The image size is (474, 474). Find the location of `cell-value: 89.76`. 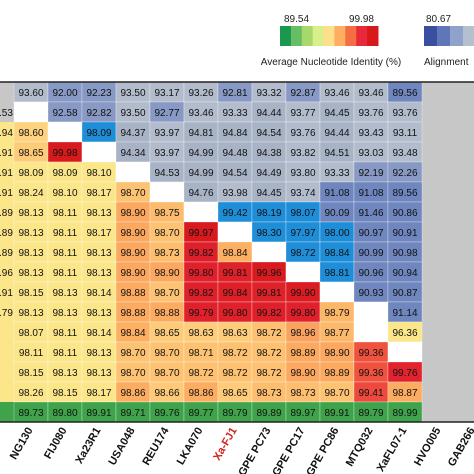

cell-value: 89.76 is located at coordinates (166, 413).